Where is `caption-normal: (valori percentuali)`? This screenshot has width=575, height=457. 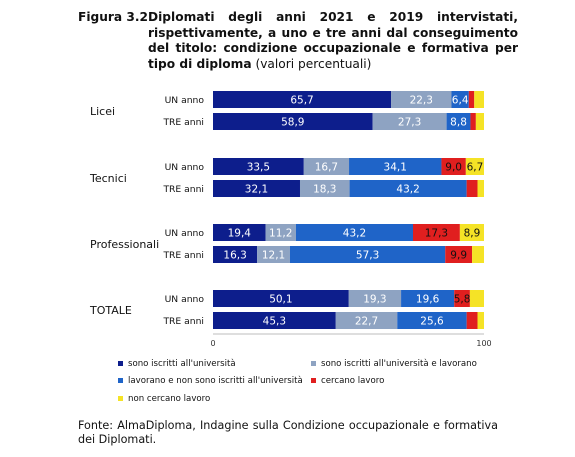
caption-normal: (valori percentuali) is located at coordinates (313, 63).